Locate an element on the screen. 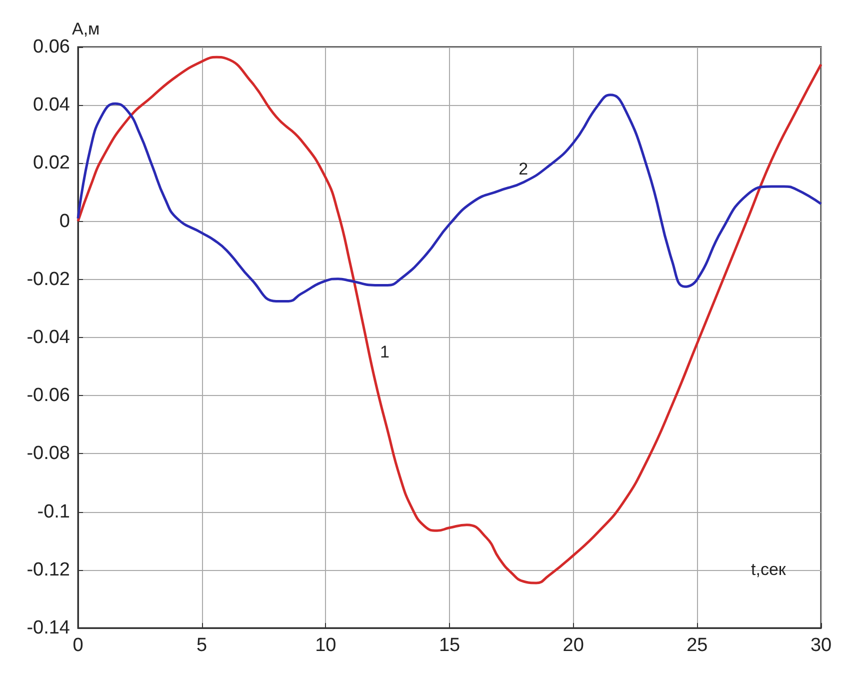 The width and height of the screenshot is (845, 673). annotation: 2 is located at coordinates (523, 168).